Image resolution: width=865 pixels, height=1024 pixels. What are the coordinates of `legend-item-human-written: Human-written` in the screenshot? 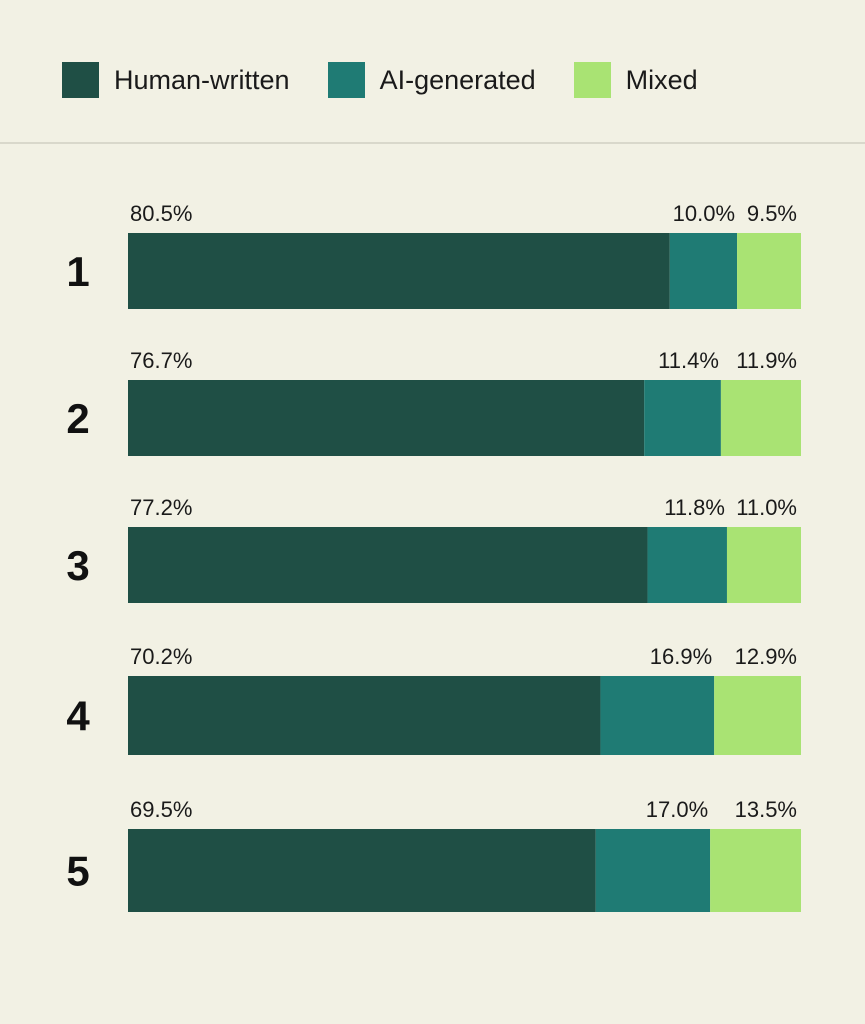 It's located at (176, 80).